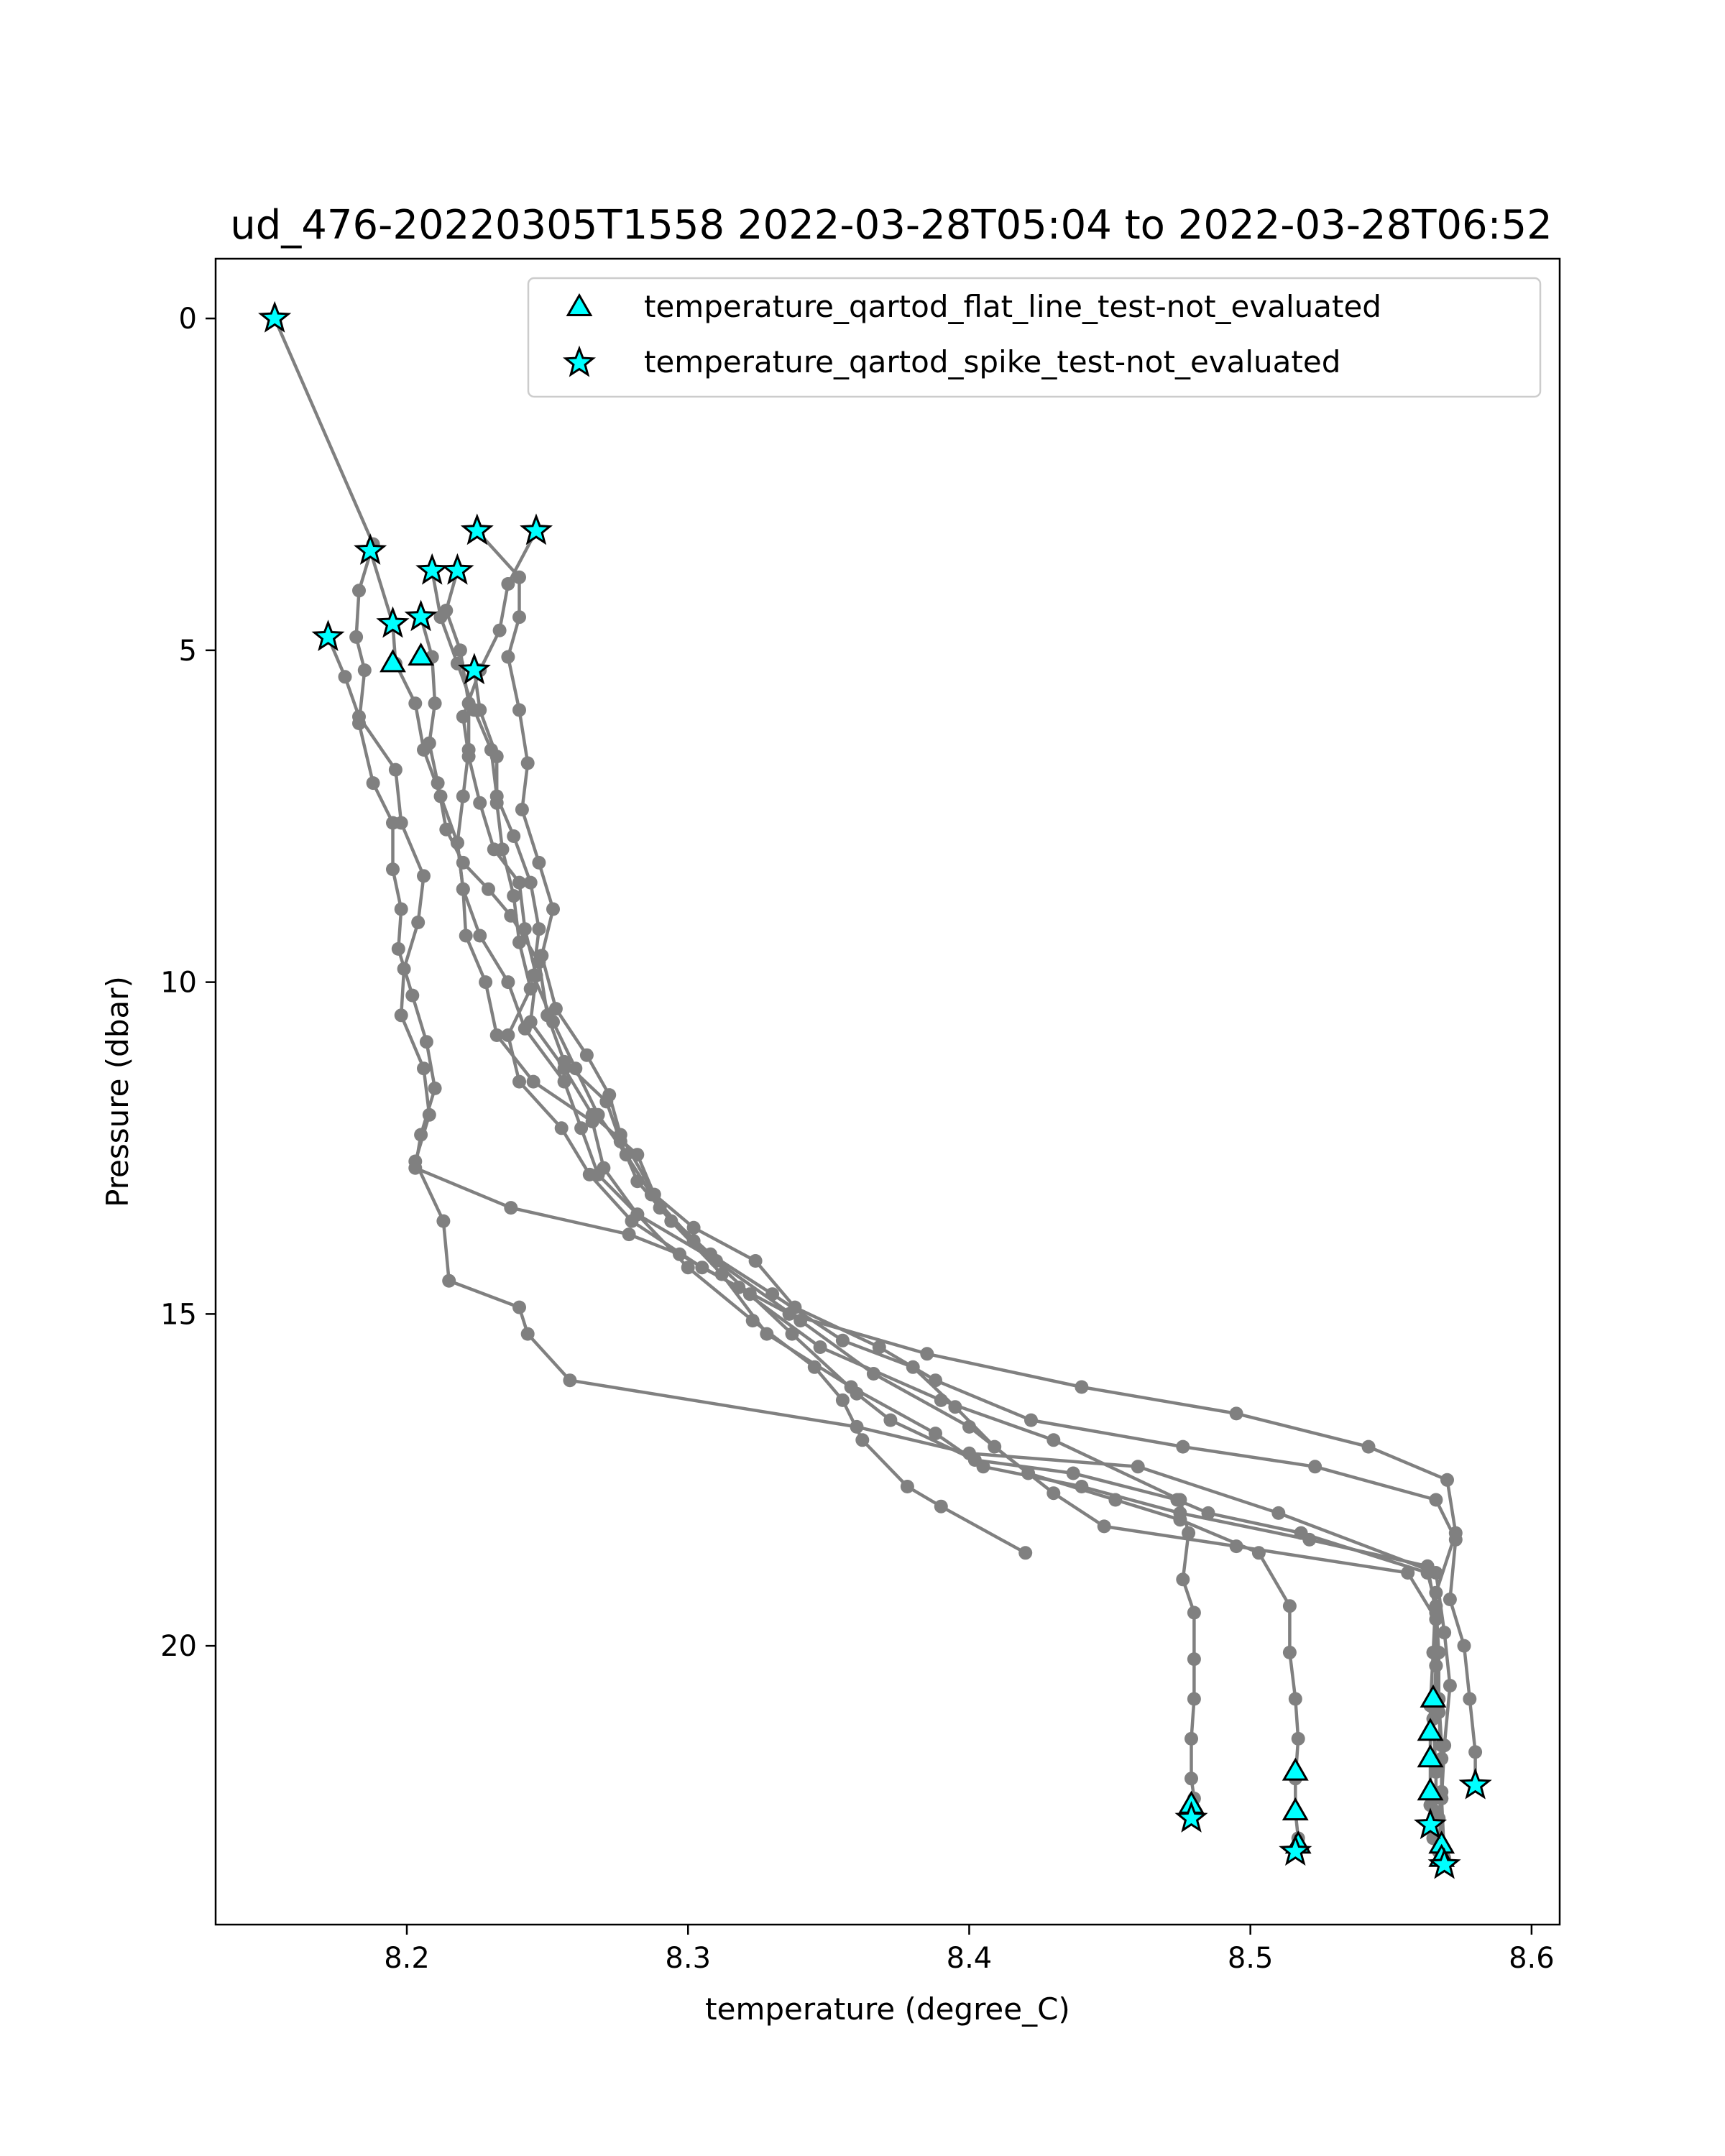 Image resolution: width=1725 pixels, height=2156 pixels. What do you see at coordinates (970, 1958) in the screenshot?
I see `x-tick-label: 8.4` at bounding box center [970, 1958].